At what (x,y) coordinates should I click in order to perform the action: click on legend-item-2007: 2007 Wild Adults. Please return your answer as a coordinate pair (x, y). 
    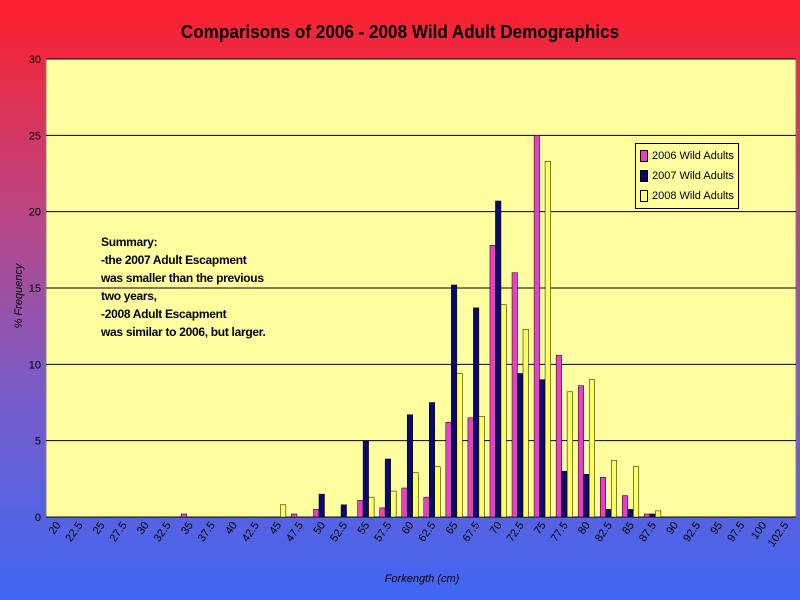
    Looking at the image, I should click on (687, 176).